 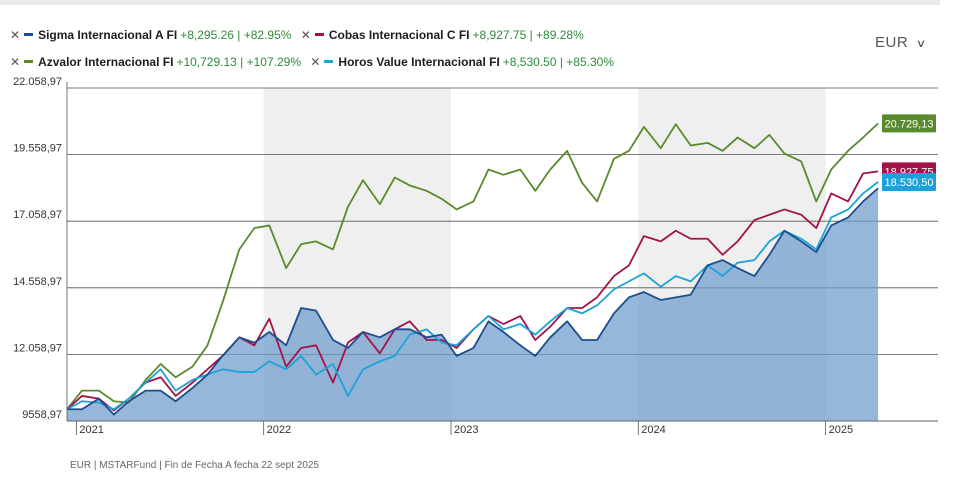 What do you see at coordinates (470, 2) in the screenshot?
I see `top-divider` at bounding box center [470, 2].